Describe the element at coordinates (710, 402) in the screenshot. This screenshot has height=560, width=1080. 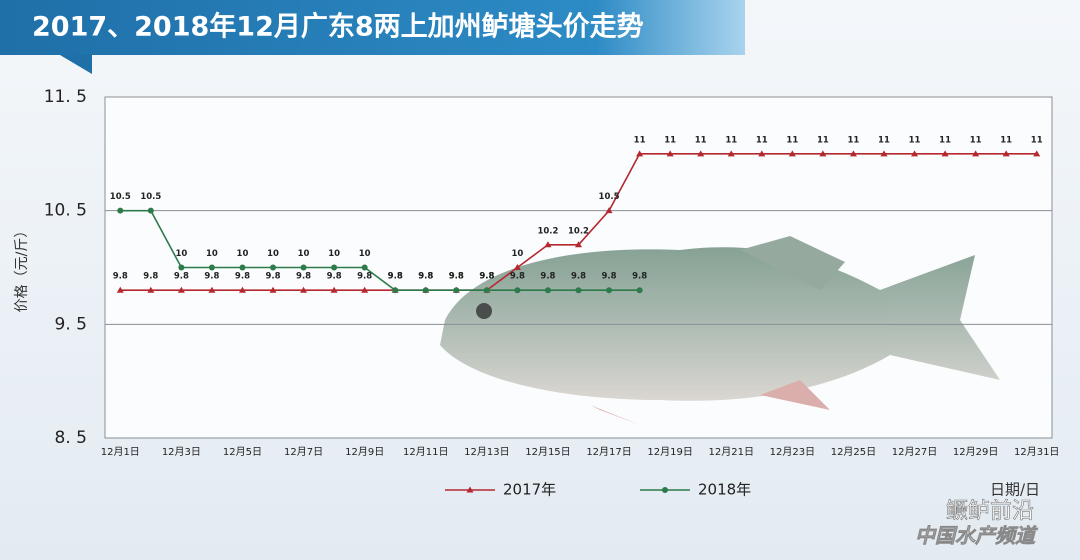
I see `fish-fin` at that location.